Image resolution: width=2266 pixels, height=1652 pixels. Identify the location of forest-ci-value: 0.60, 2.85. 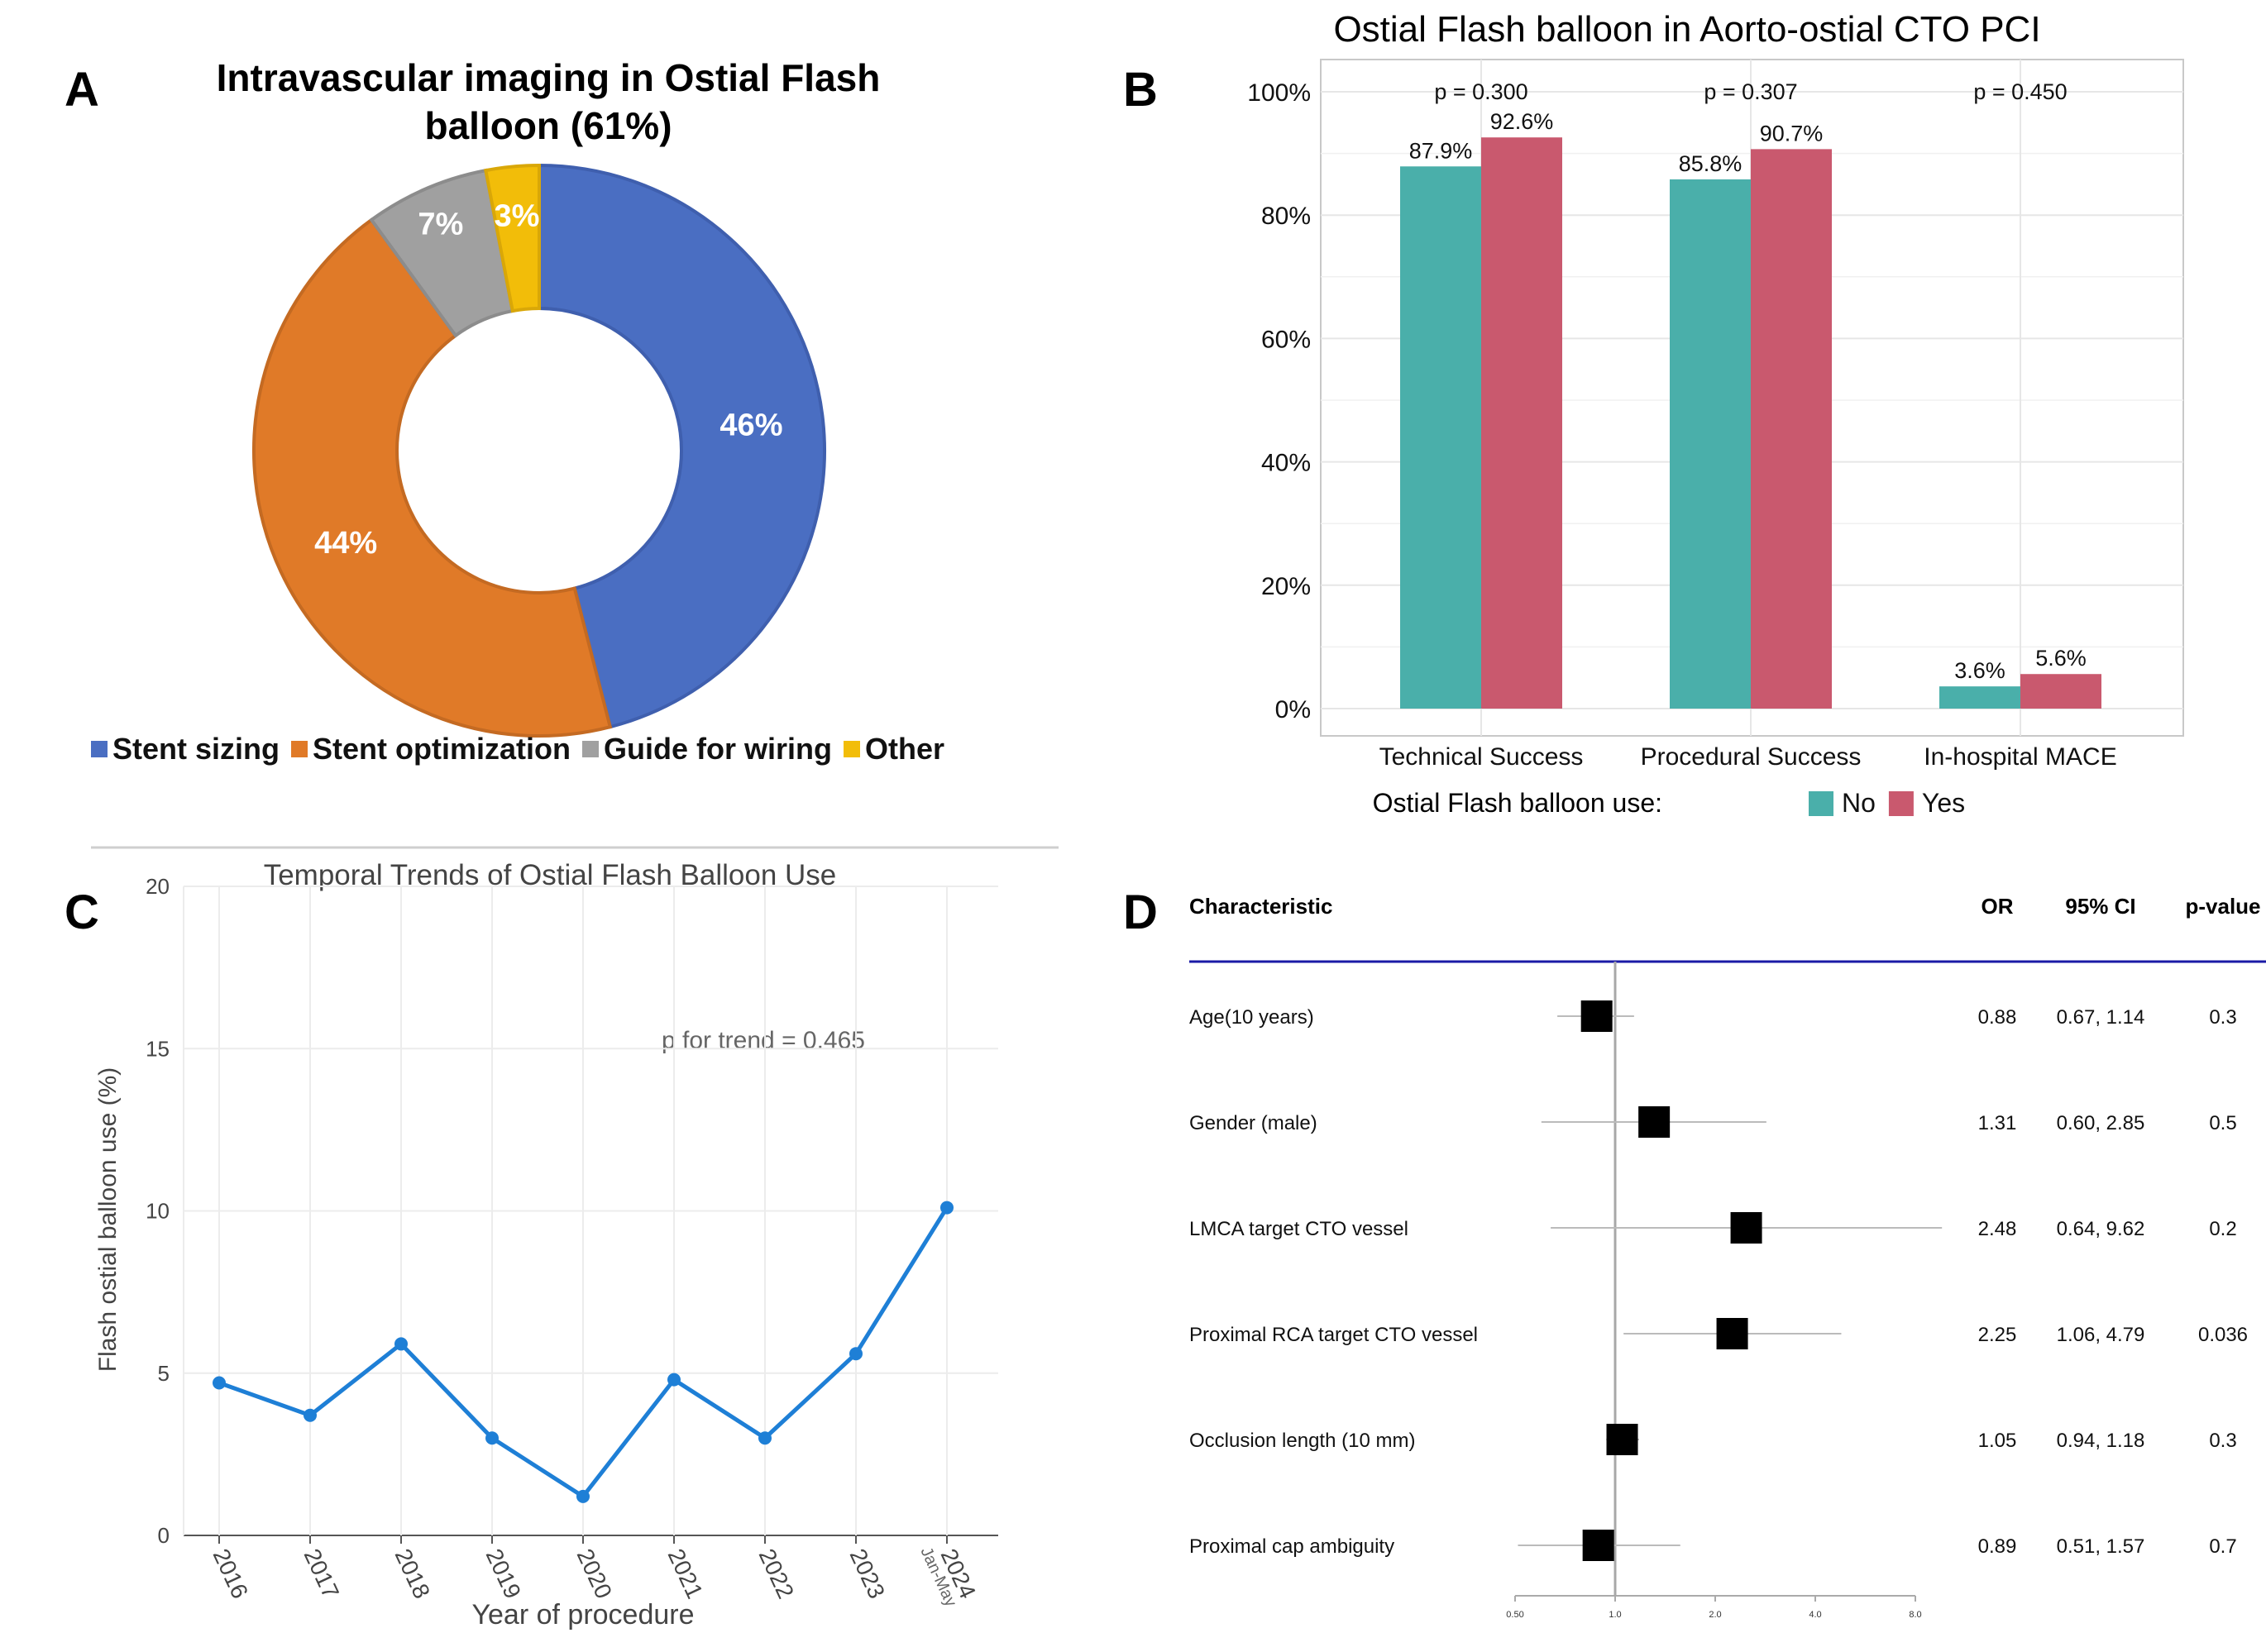
(2101, 1123).